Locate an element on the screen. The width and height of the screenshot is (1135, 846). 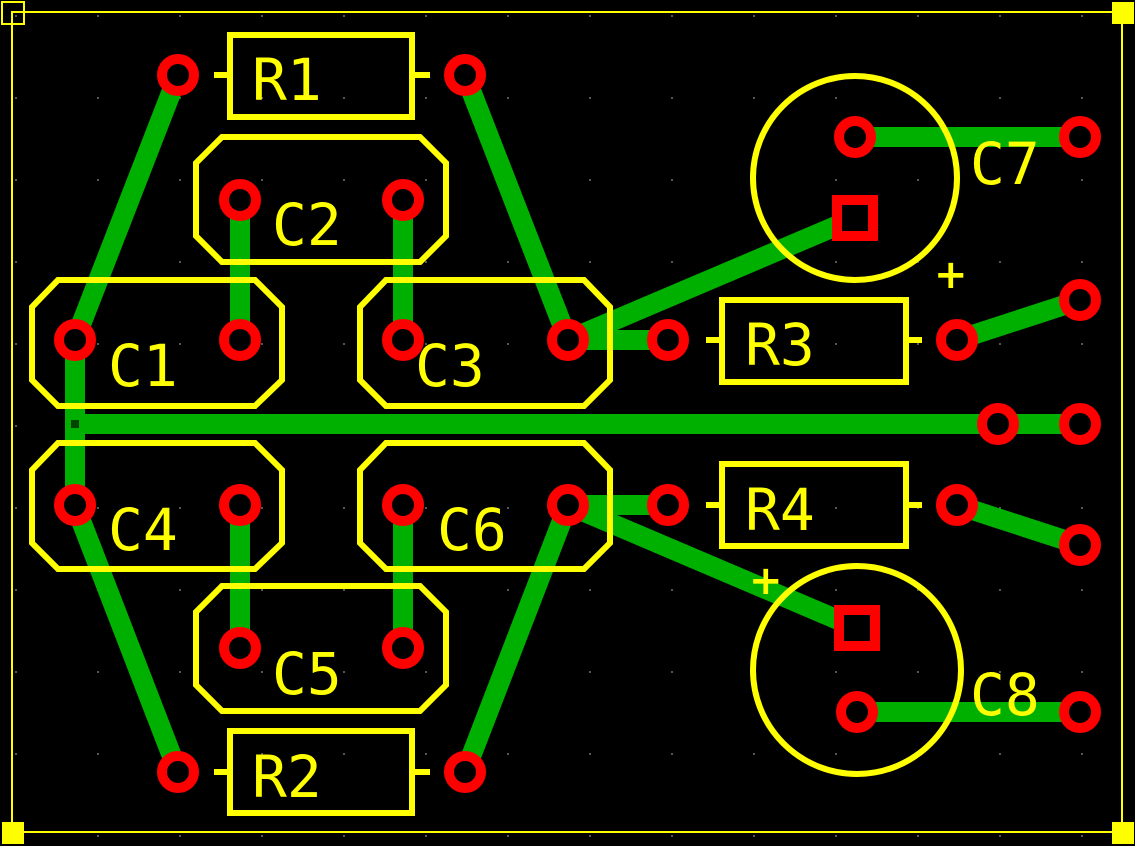
pad-c8-pos is located at coordinates (857, 628).